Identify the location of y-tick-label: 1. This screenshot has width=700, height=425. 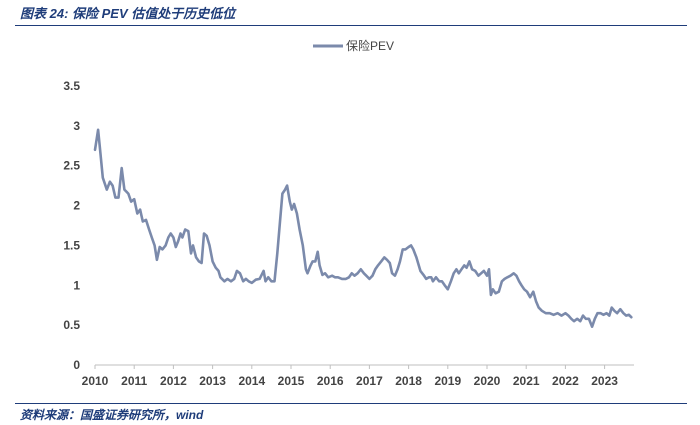
(76, 285).